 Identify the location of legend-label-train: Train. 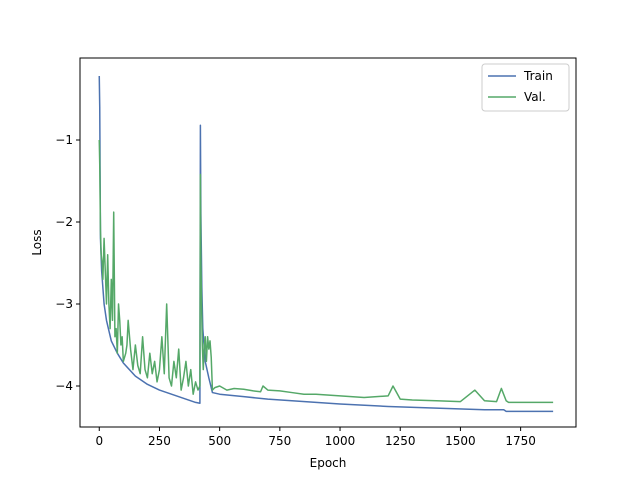
(538, 76).